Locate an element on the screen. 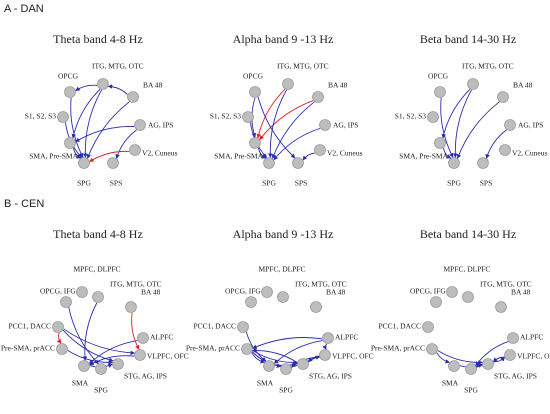  node-label: SMA is located at coordinates (80, 383).